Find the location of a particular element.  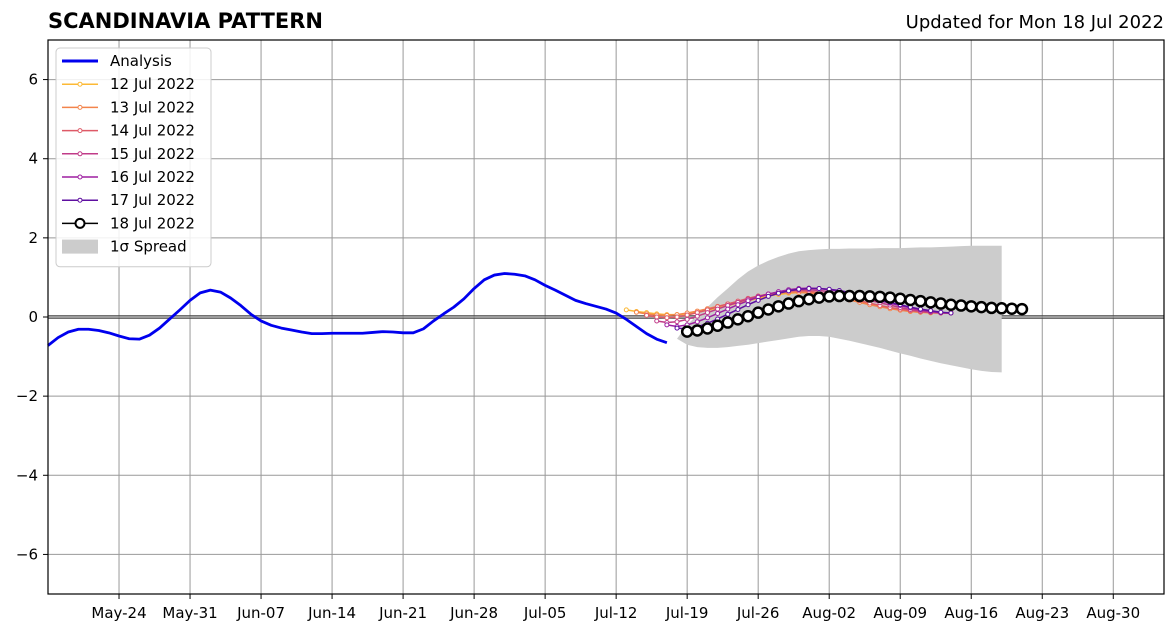

legend-swatch is located at coordinates (80, 246).